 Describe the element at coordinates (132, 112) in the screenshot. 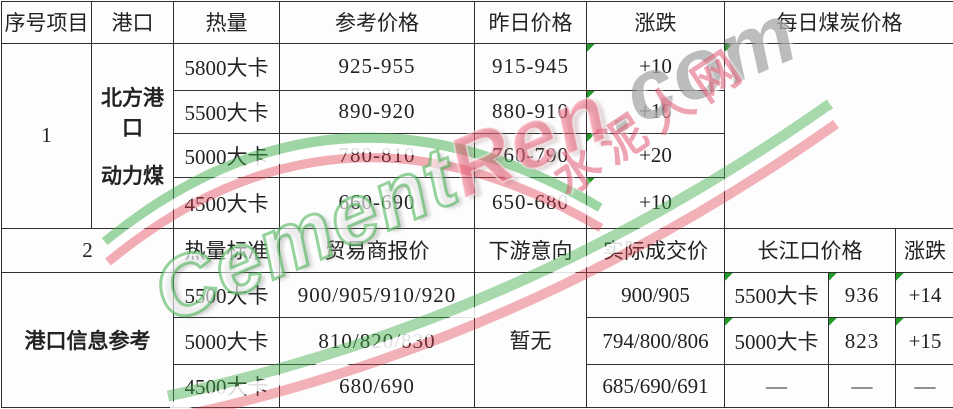

I see `north-port-label: 北方港口` at that location.